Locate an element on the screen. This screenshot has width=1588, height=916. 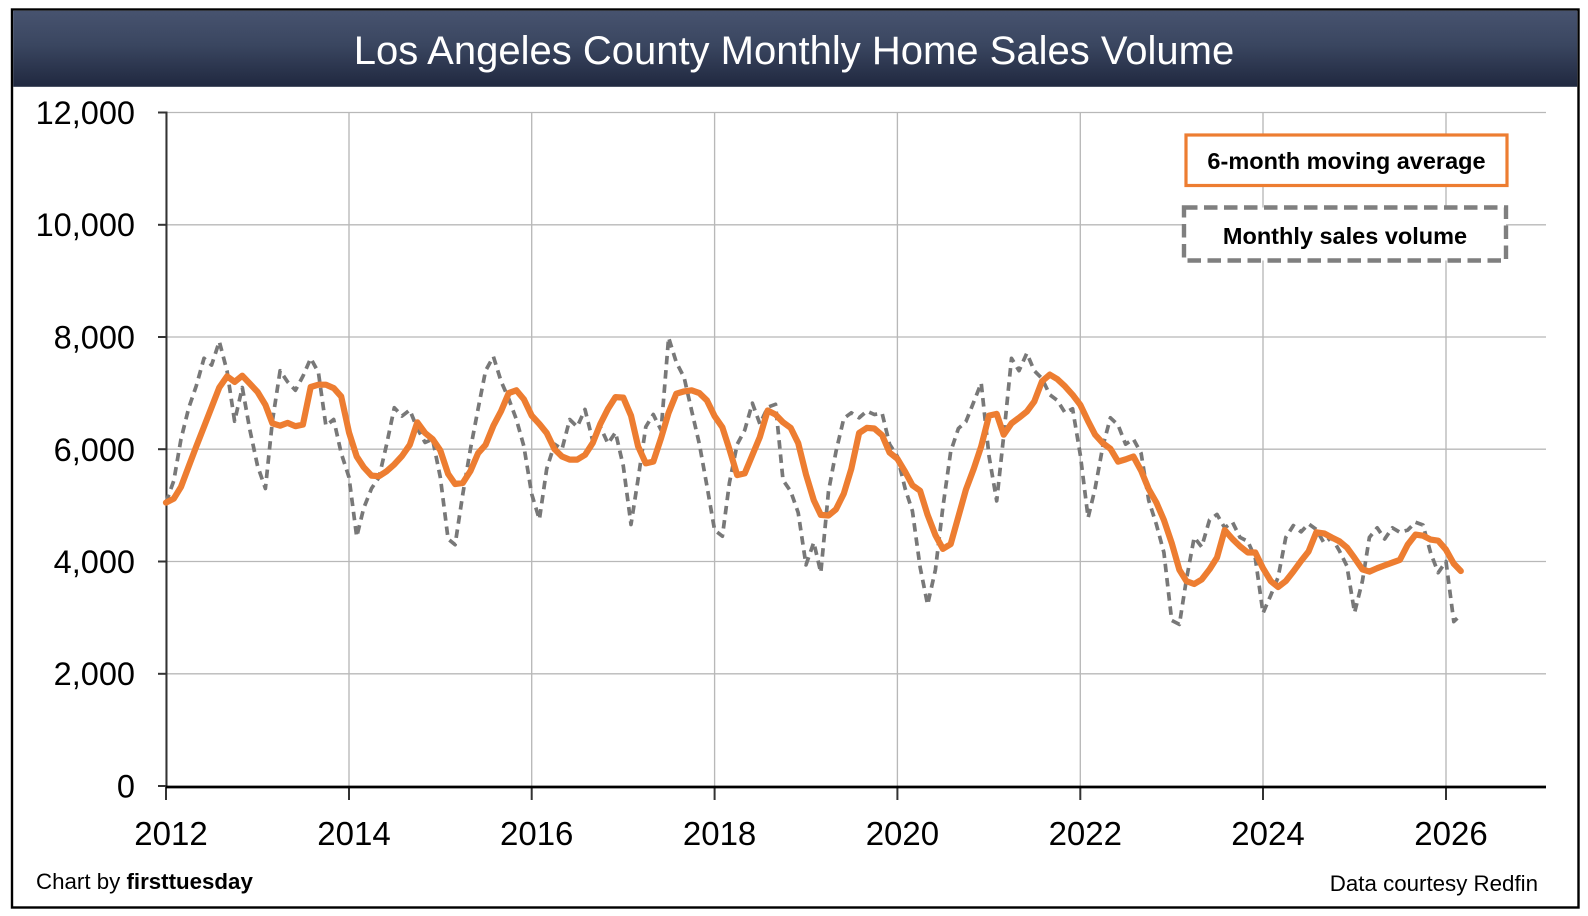
svg-text: 4,000 is located at coordinates (94, 562).